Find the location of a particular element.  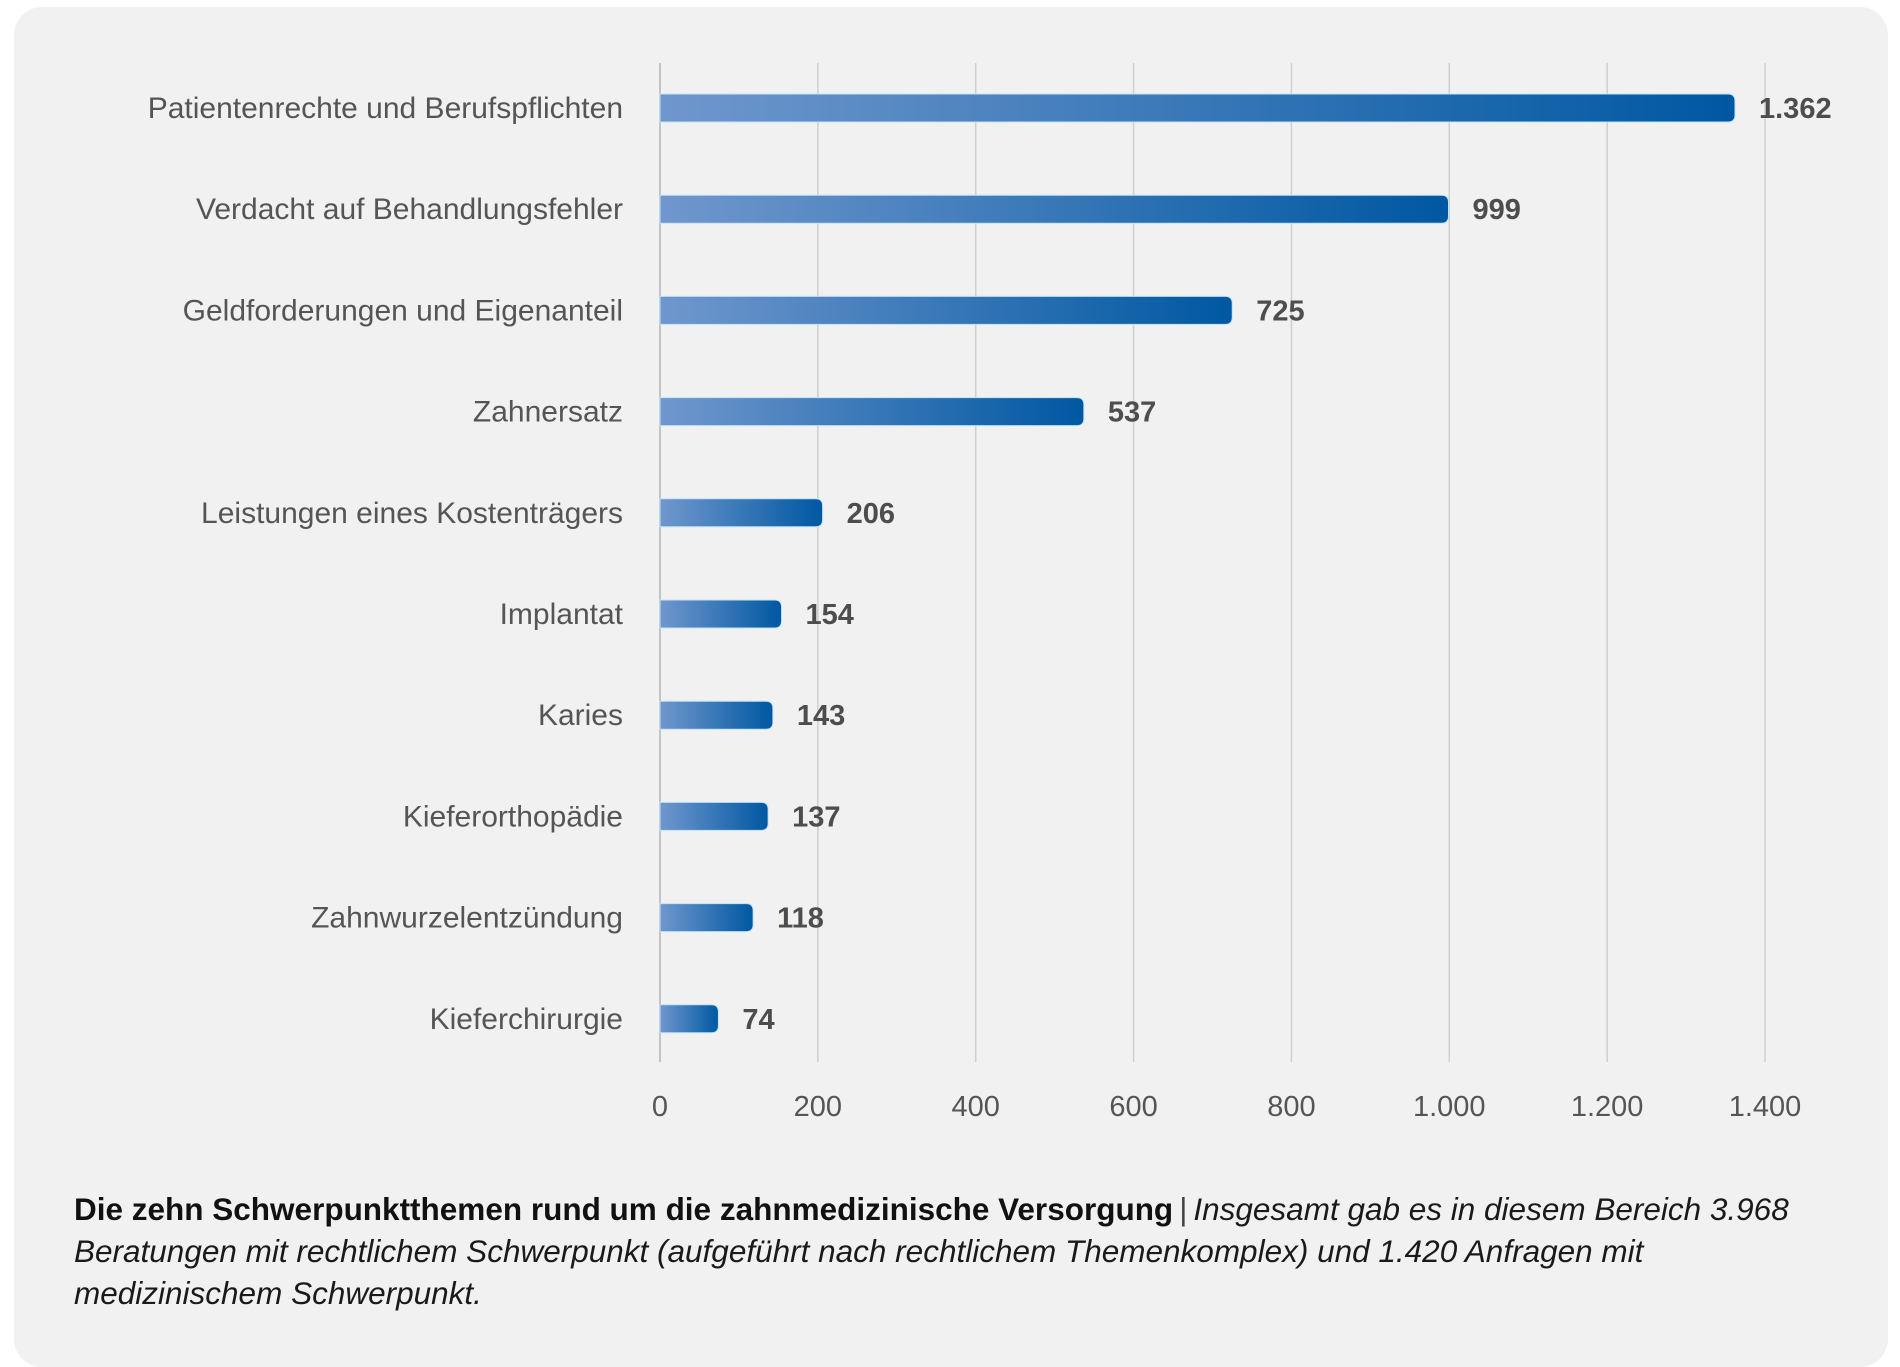

x-tick-label: 400 is located at coordinates (976, 1107).